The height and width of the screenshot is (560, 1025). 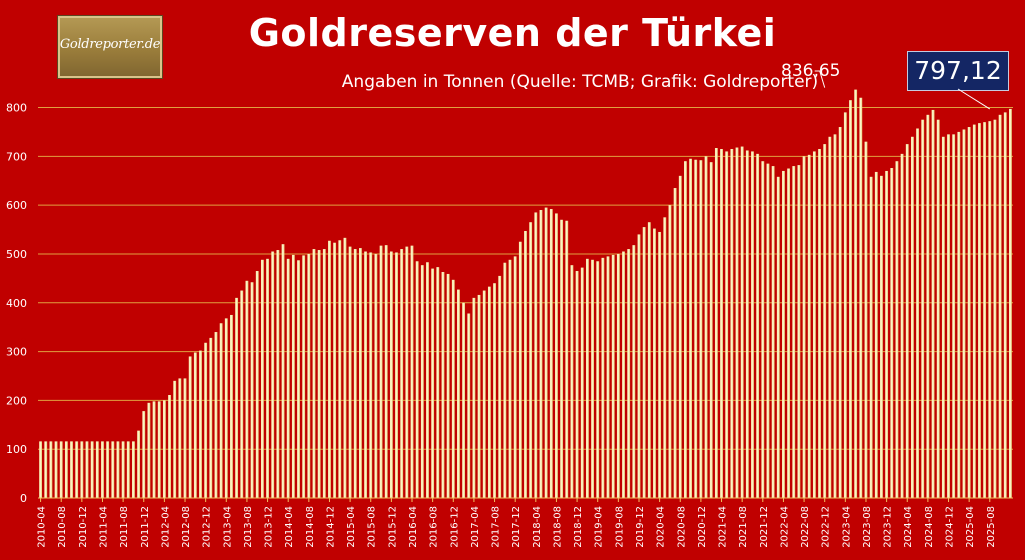 I want to click on x-tick-label: 2022-04, so click(x=784, y=527).